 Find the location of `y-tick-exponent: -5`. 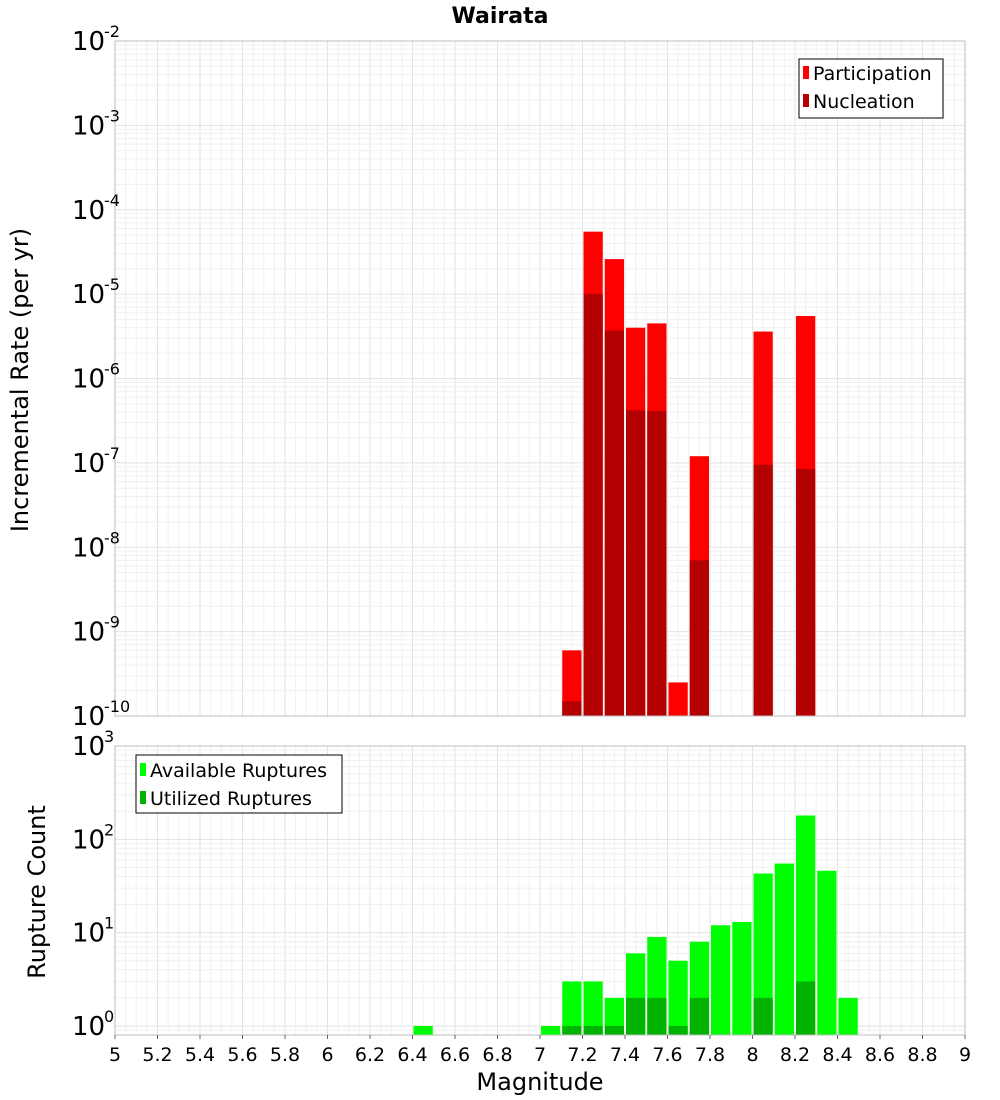

y-tick-exponent: -5 is located at coordinates (112, 284).